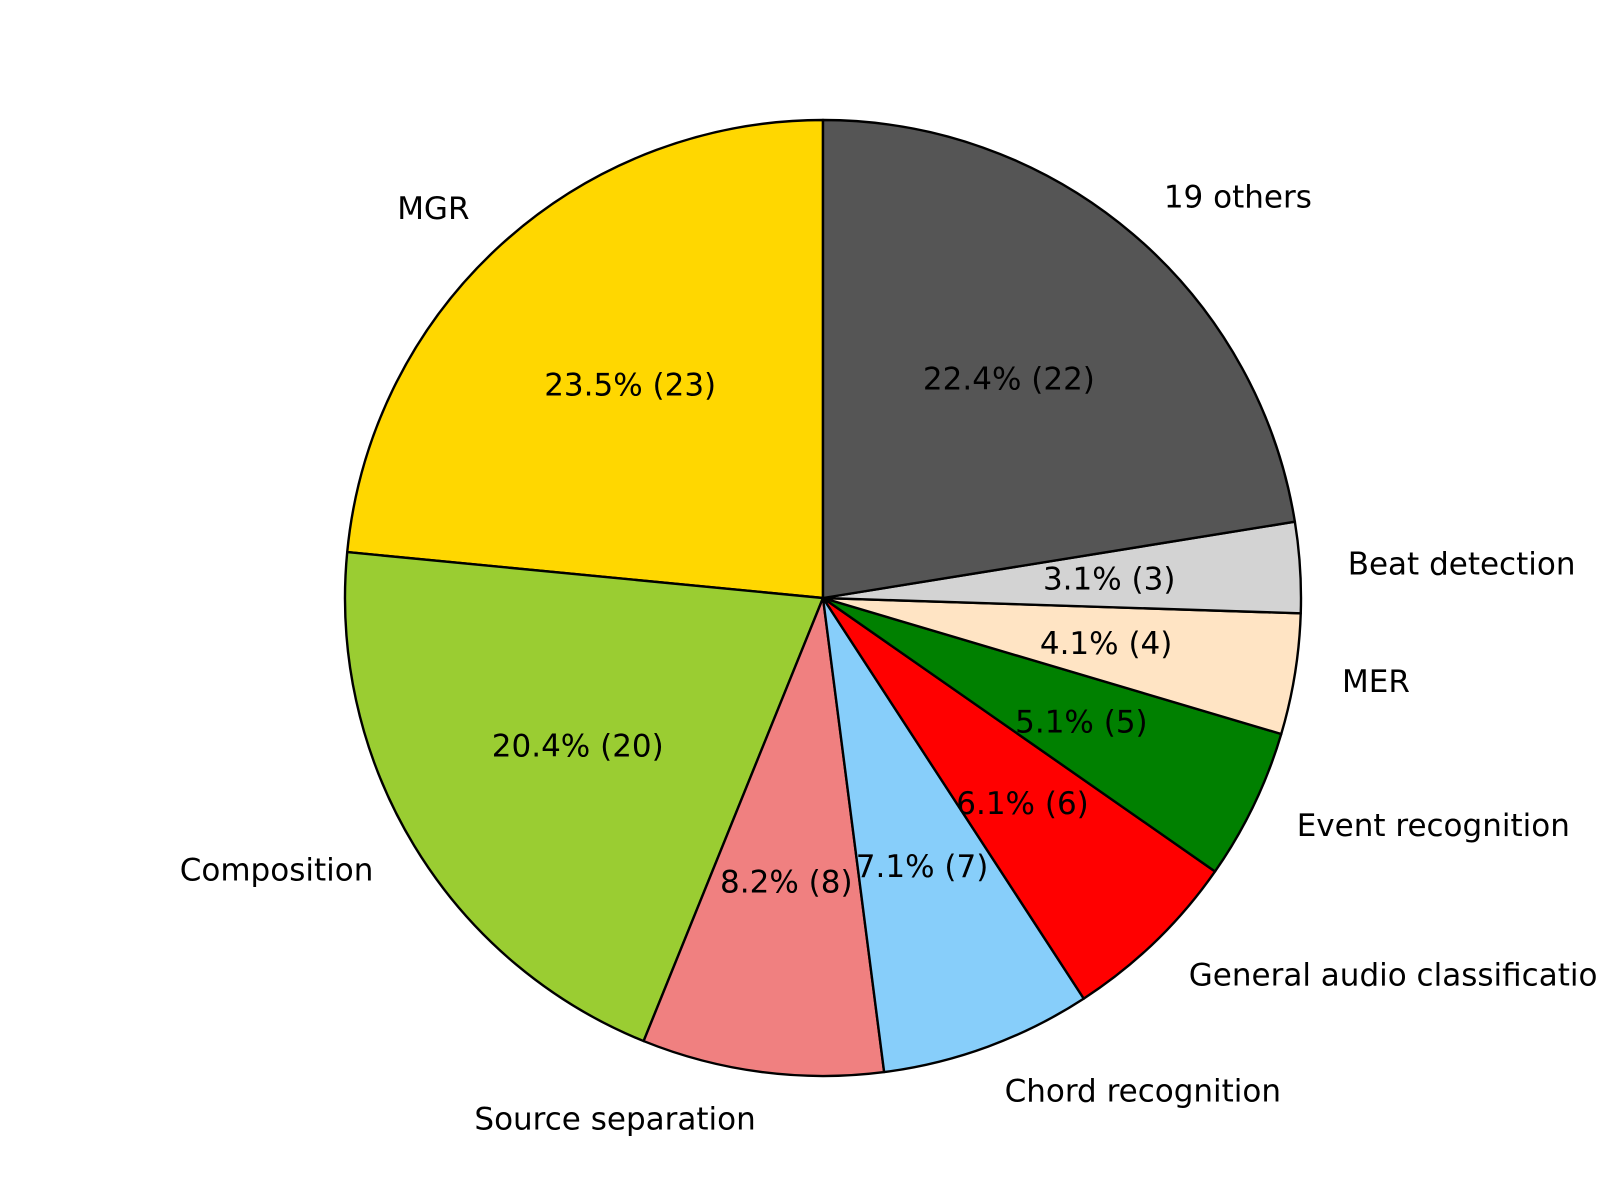  I want to click on pct-label-source-separation: 8.2% (8), so click(786, 882).